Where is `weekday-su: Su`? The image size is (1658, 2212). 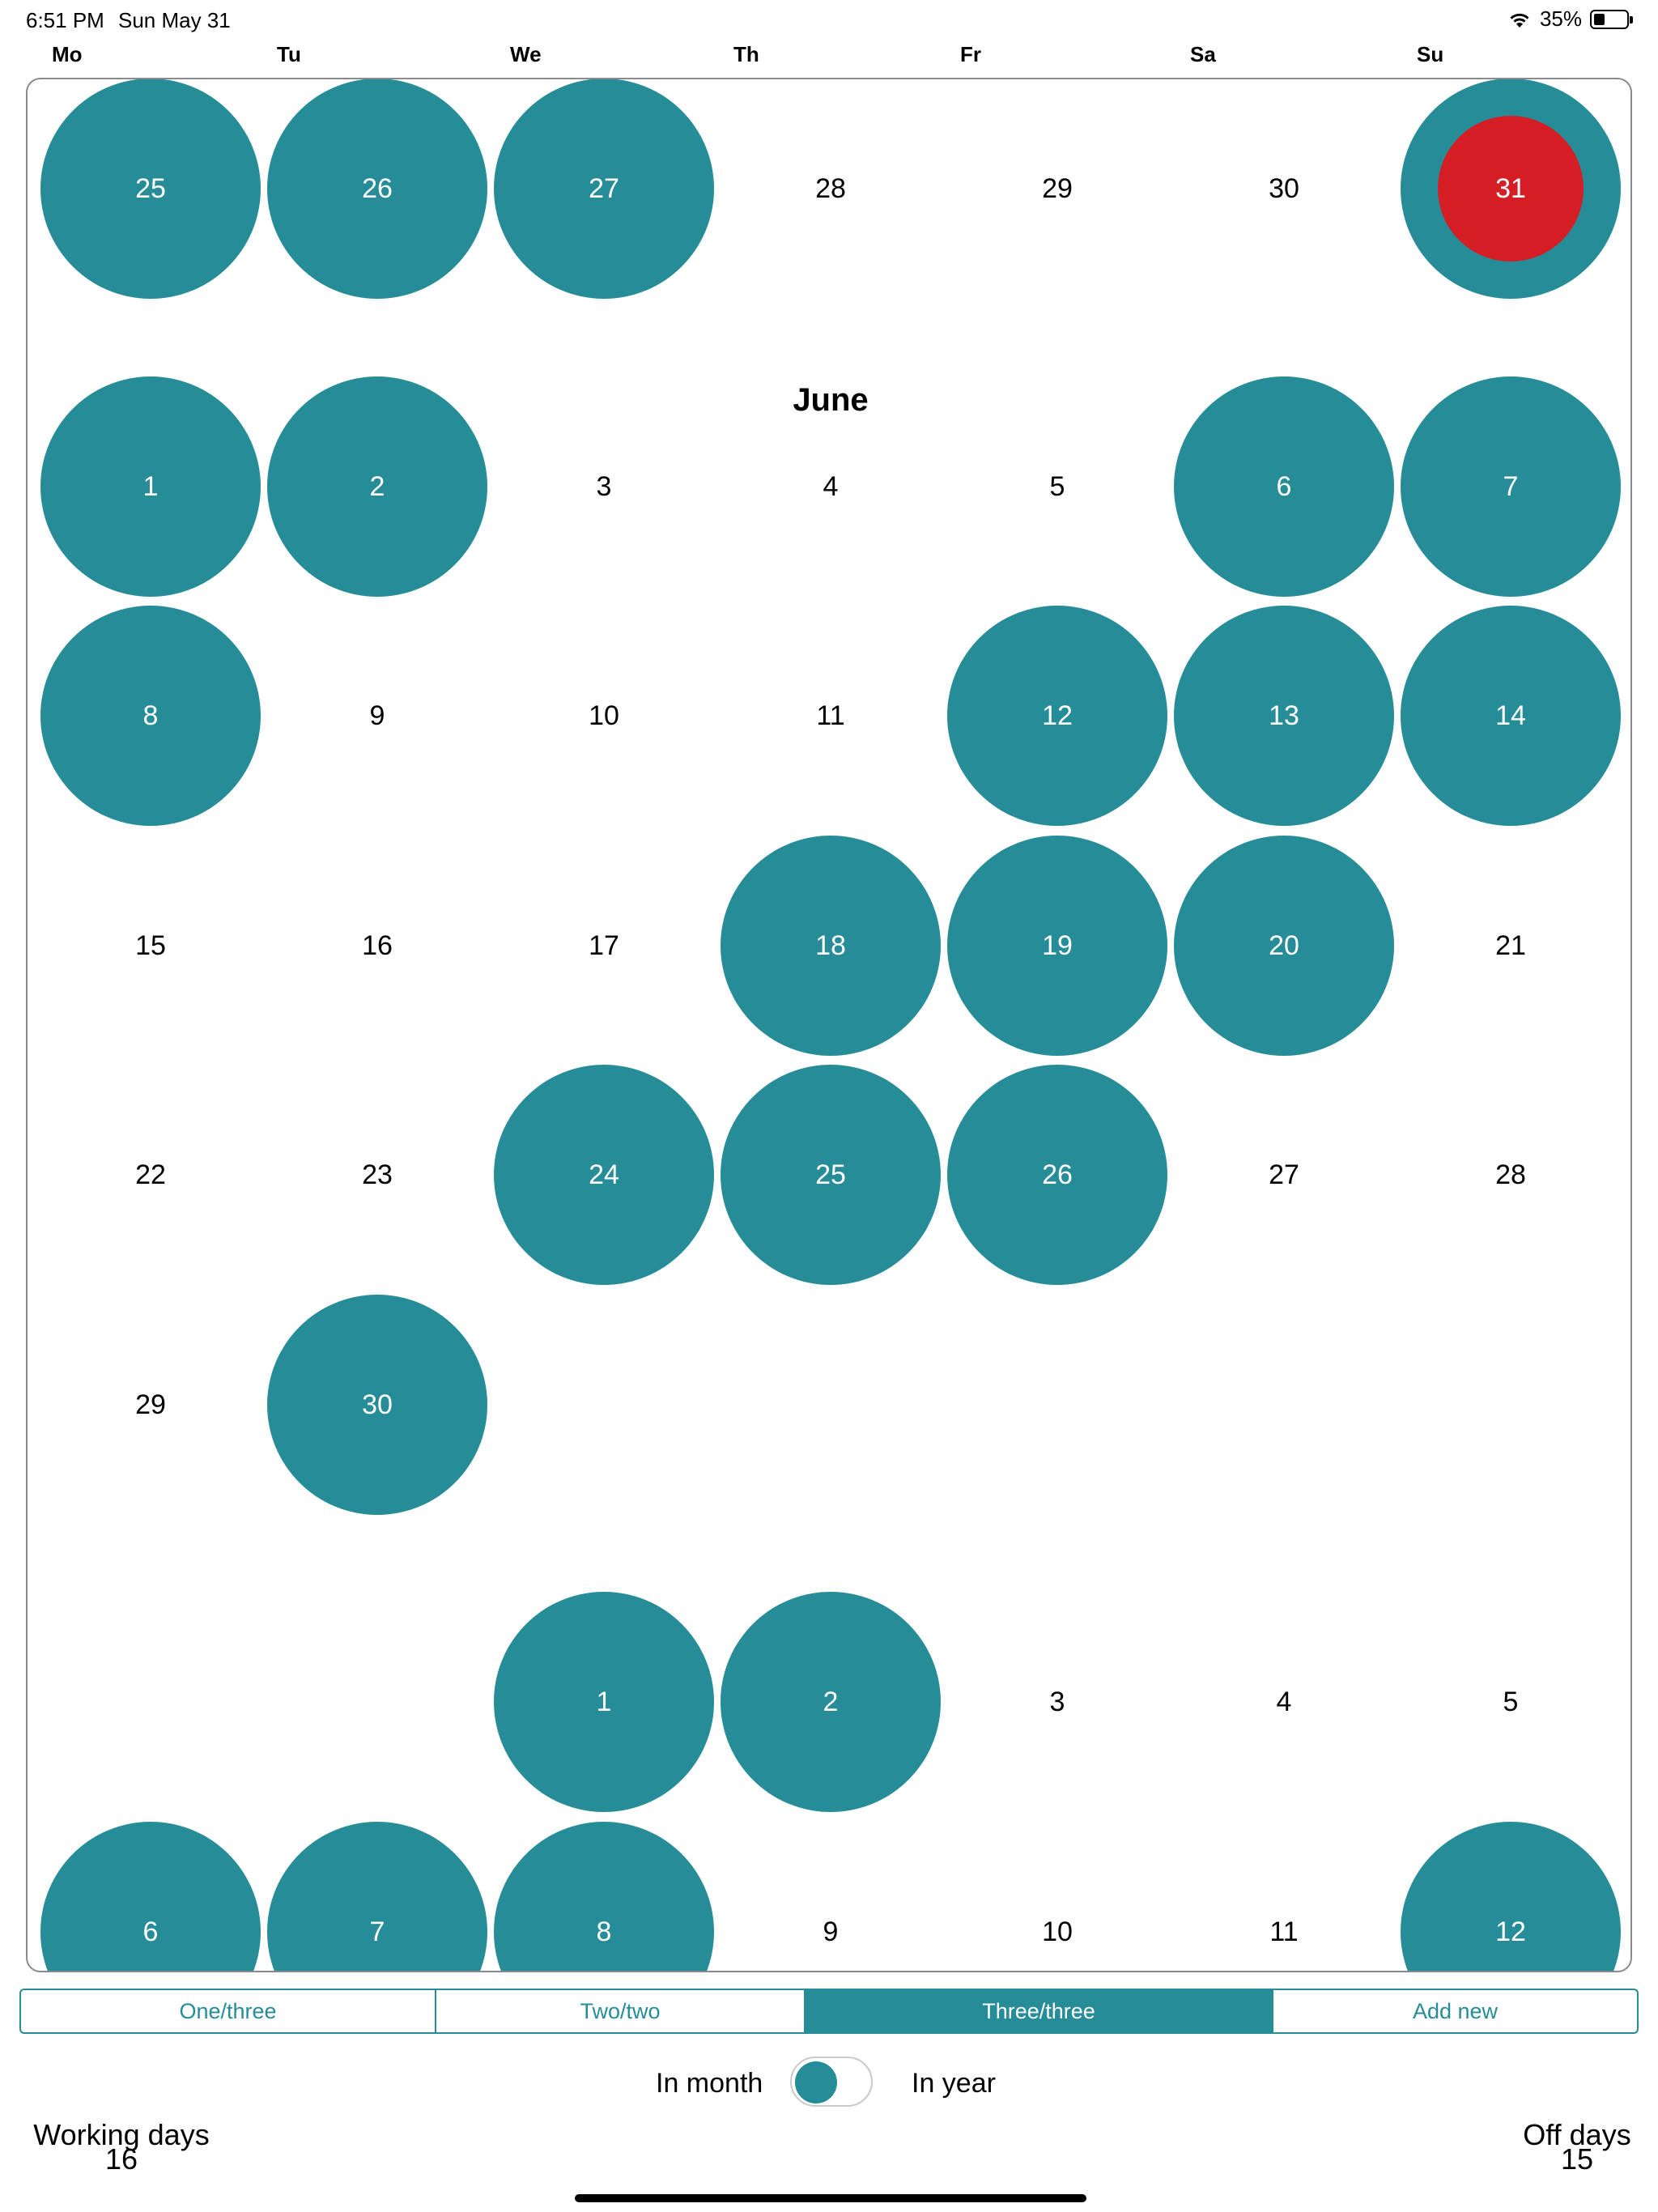
weekday-su: Su is located at coordinates (1430, 54).